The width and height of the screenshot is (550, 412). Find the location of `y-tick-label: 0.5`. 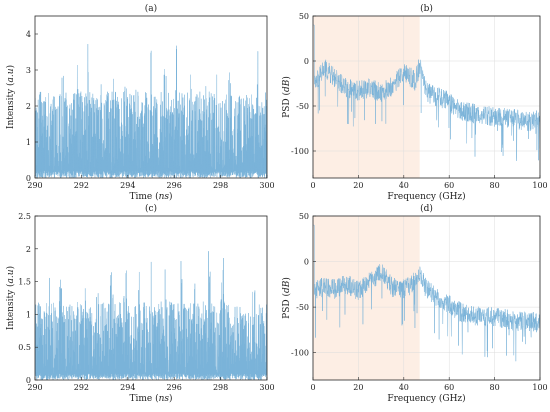

y-tick-label: 0.5 is located at coordinates (24, 347).